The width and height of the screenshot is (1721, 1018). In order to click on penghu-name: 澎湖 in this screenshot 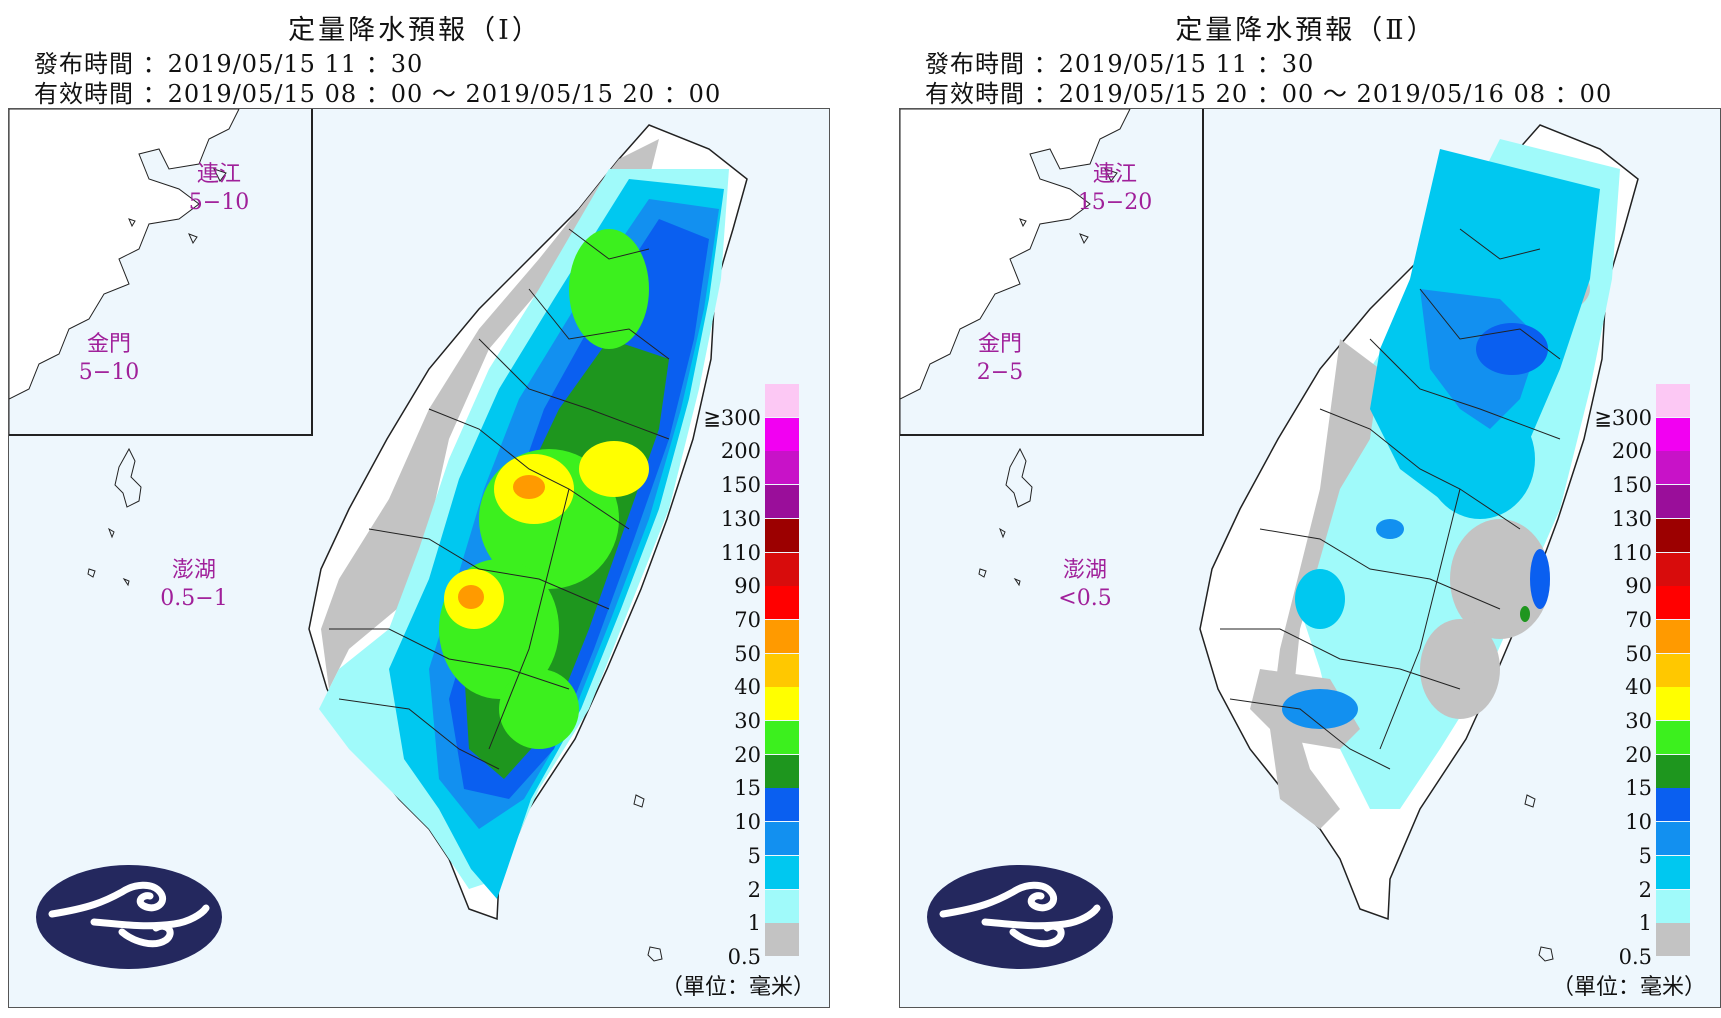, I will do `click(193, 570)`.